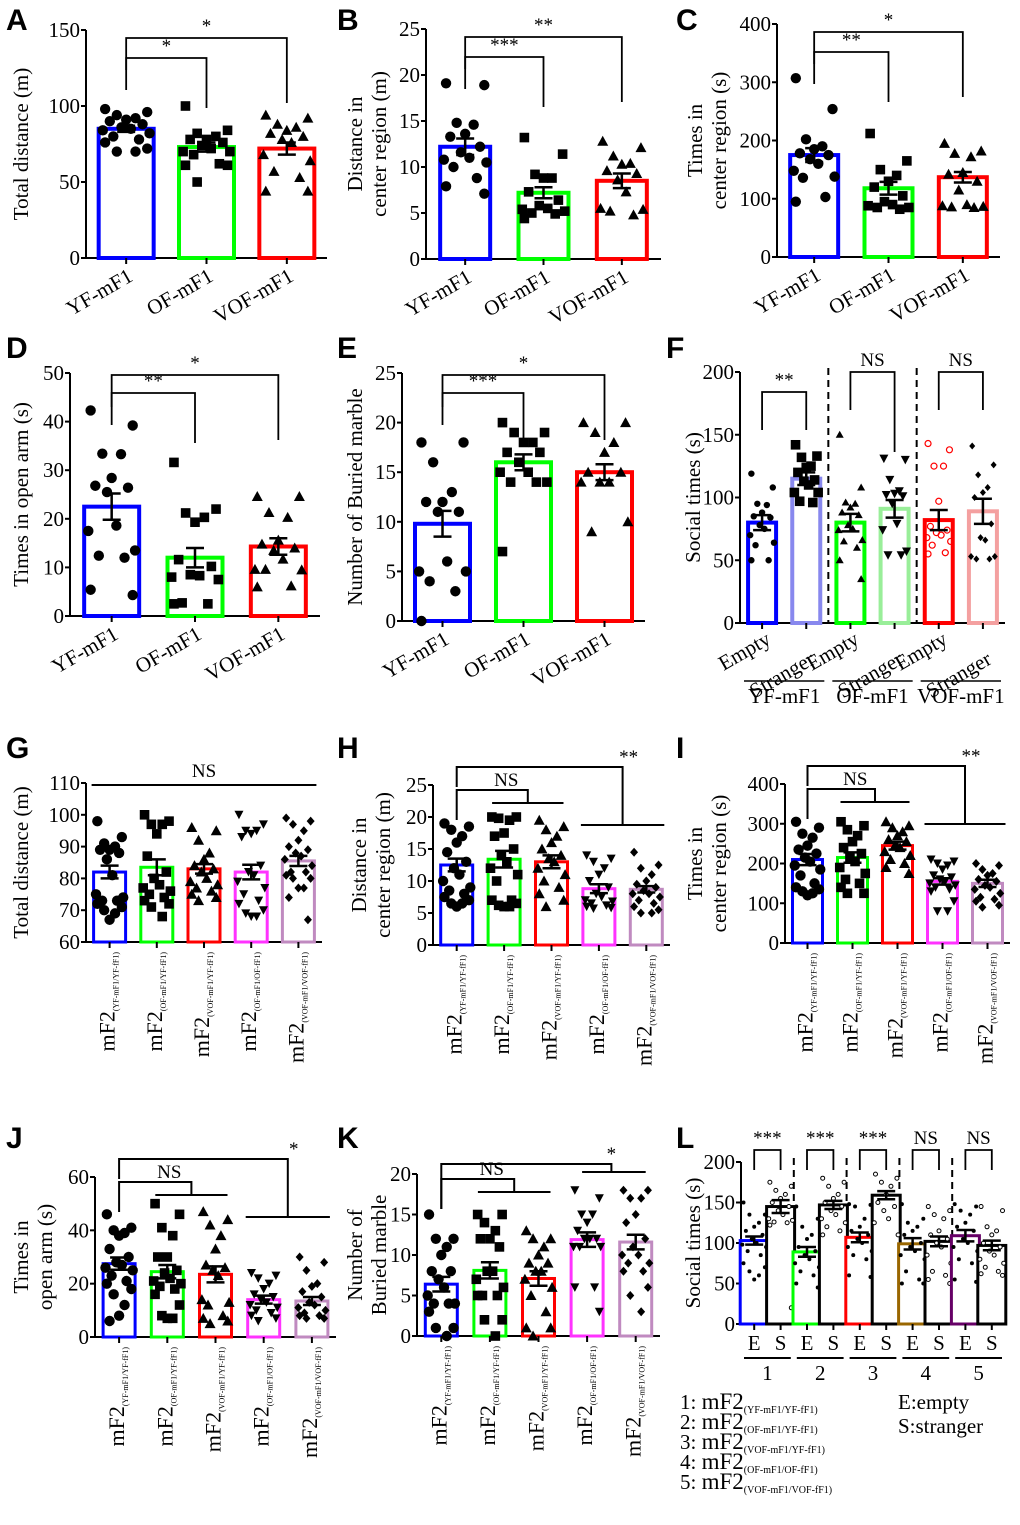 Image resolution: width=1020 pixels, height=1525 pixels. What do you see at coordinates (287, 203) in the screenshot?
I see `bar` at bounding box center [287, 203].